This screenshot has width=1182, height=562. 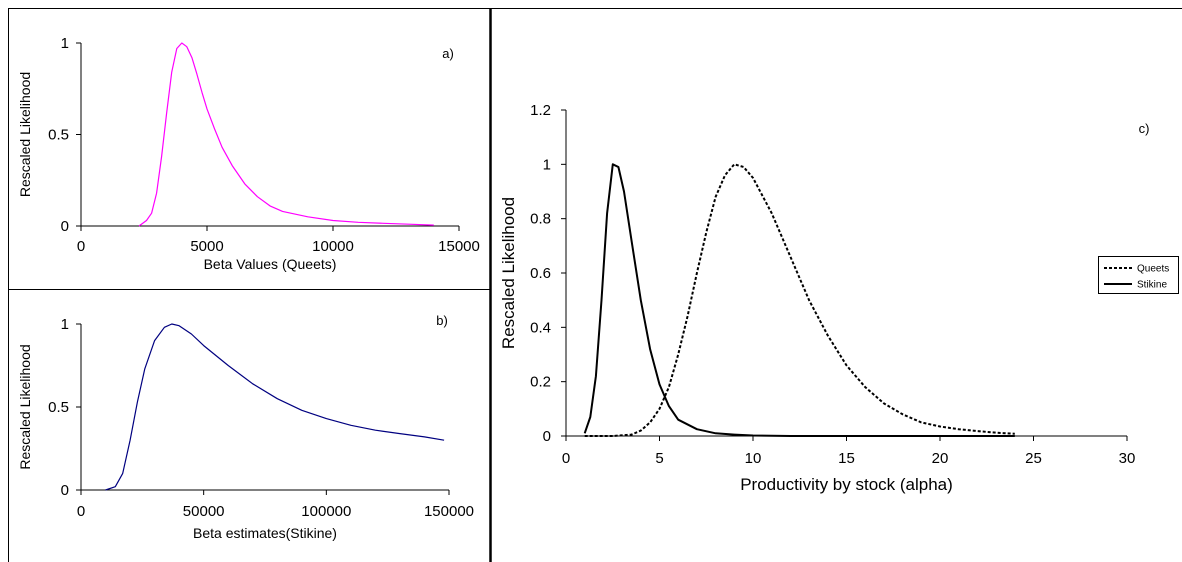 What do you see at coordinates (659, 458) in the screenshot?
I see `x-tick-label: 5` at bounding box center [659, 458].